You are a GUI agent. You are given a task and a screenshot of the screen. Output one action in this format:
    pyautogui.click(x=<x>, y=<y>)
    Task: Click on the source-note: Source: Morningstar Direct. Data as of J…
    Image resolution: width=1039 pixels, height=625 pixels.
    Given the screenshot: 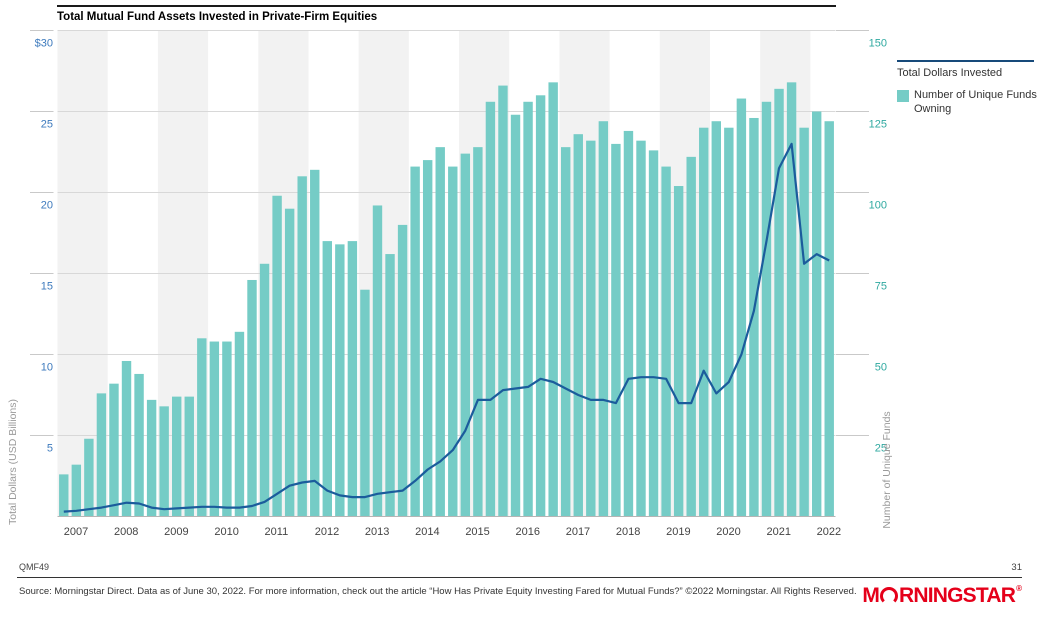 What is the action you would take?
    pyautogui.click(x=438, y=591)
    